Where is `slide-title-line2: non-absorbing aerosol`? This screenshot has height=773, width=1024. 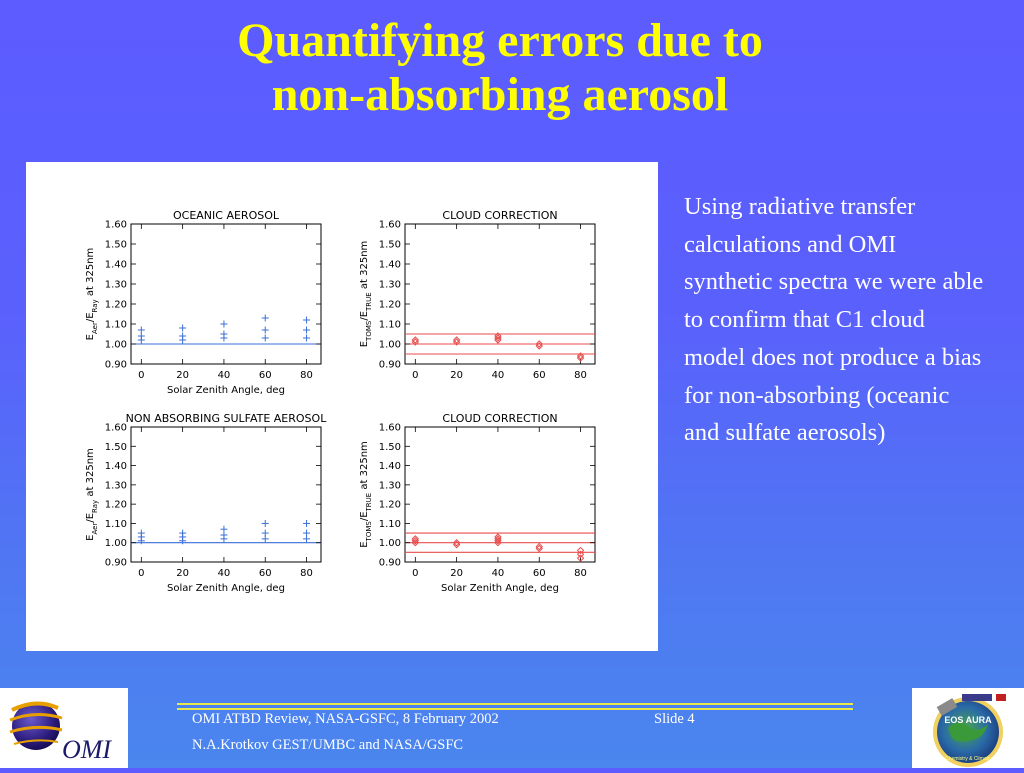
slide-title-line2: non-absorbing aerosol is located at coordinates (500, 94).